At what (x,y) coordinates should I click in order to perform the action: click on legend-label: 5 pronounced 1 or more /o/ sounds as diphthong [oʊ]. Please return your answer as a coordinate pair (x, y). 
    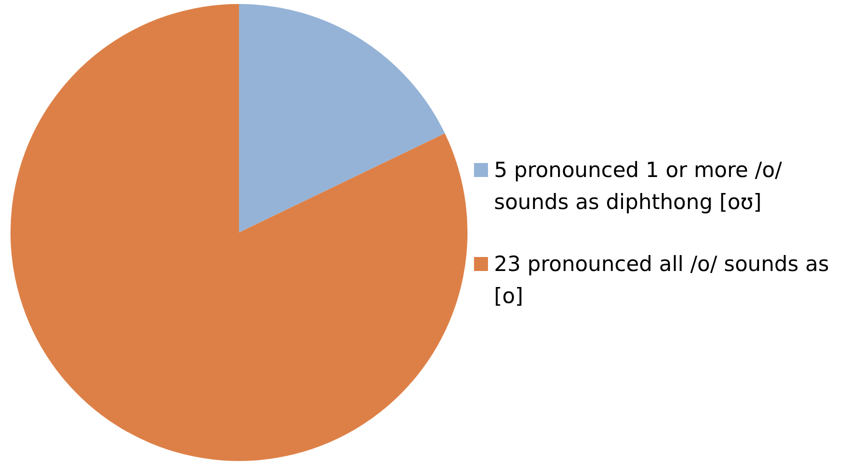
    Looking at the image, I should click on (638, 186).